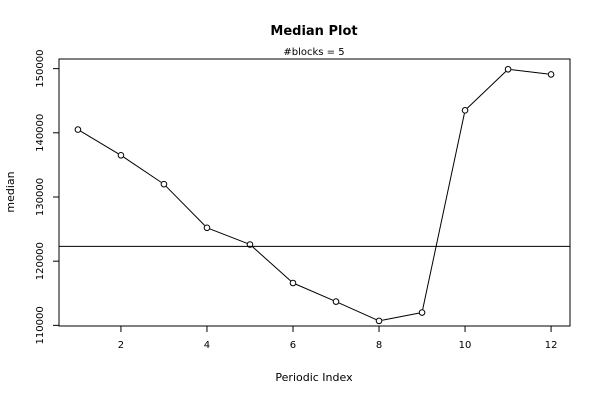  I want to click on x-tick-label: 2, so click(121, 345).